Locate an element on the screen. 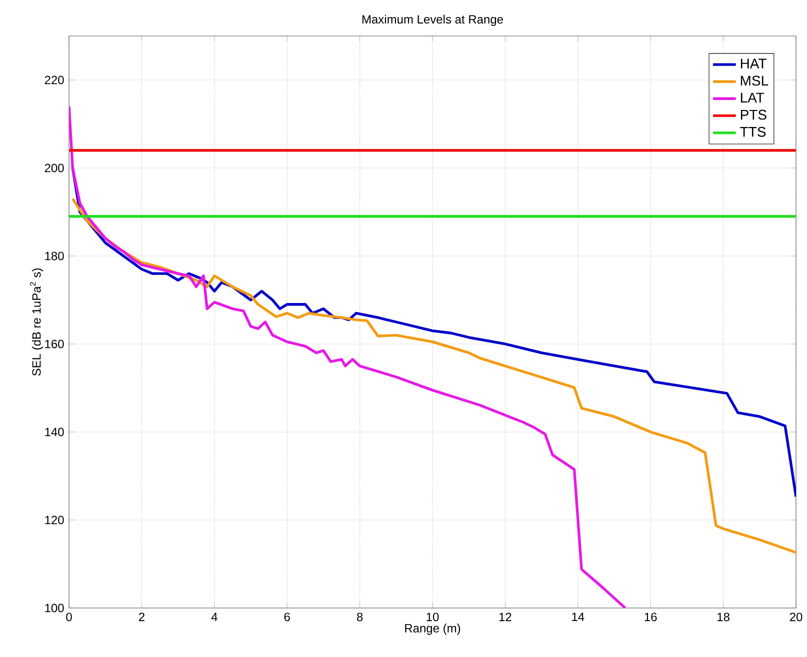 The width and height of the screenshot is (807, 657). x-tick-label: 10 is located at coordinates (432, 617).